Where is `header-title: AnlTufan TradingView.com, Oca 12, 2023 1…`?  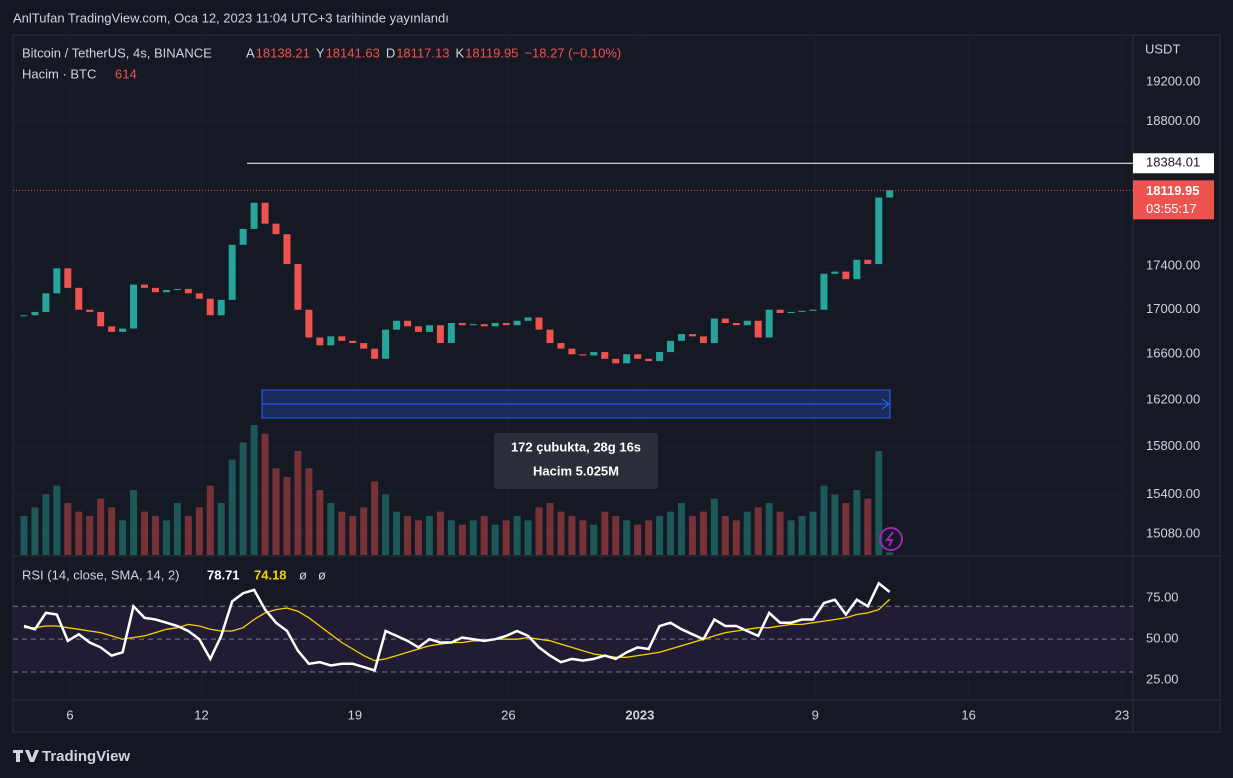
header-title: AnlTufan TradingView.com, Oca 12, 2023 1… is located at coordinates (231, 17).